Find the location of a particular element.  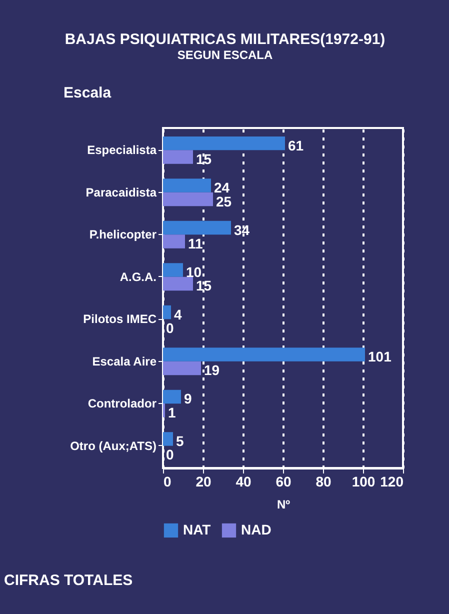

legend-label: NAD is located at coordinates (256, 529).